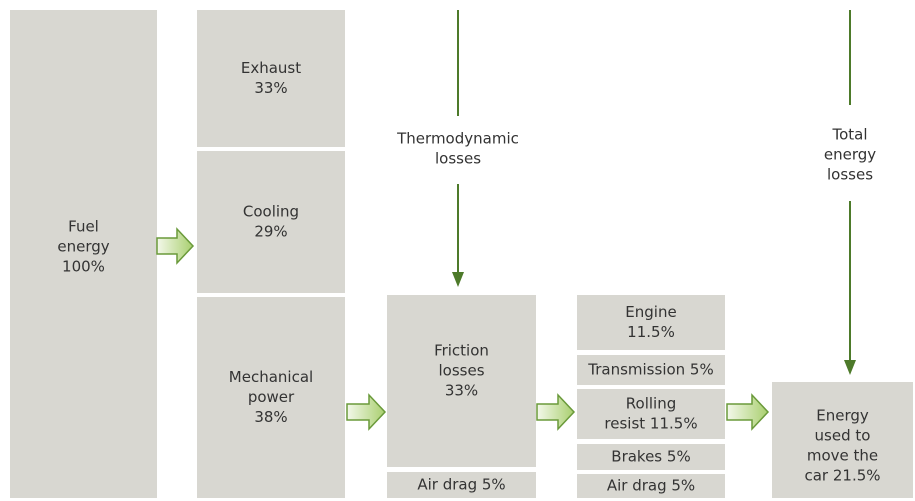 This screenshot has width=915, height=501. Describe the element at coordinates (461, 371) in the screenshot. I see `box-label: losses` at that location.